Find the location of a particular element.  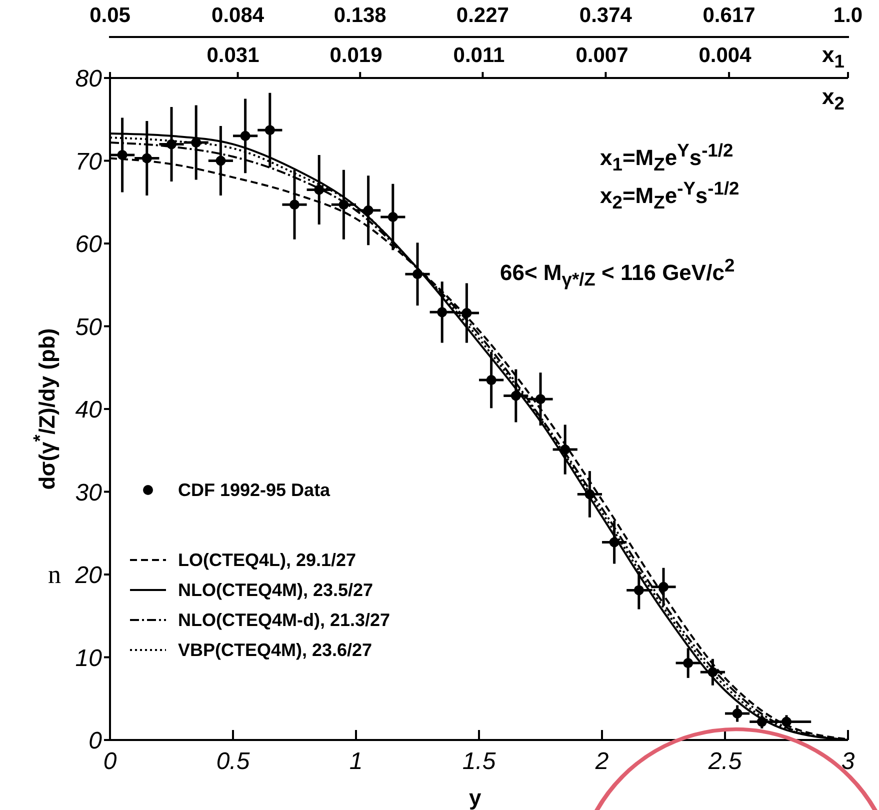

x-tick-label: 1 is located at coordinates (356, 762).